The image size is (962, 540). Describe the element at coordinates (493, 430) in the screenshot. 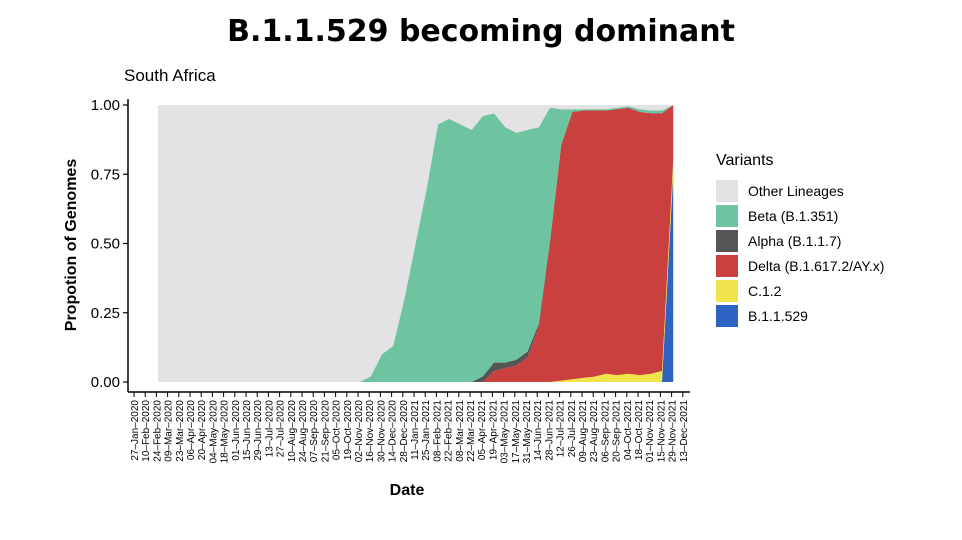

I see `x-tick-label: 19–Apr–2021` at that location.